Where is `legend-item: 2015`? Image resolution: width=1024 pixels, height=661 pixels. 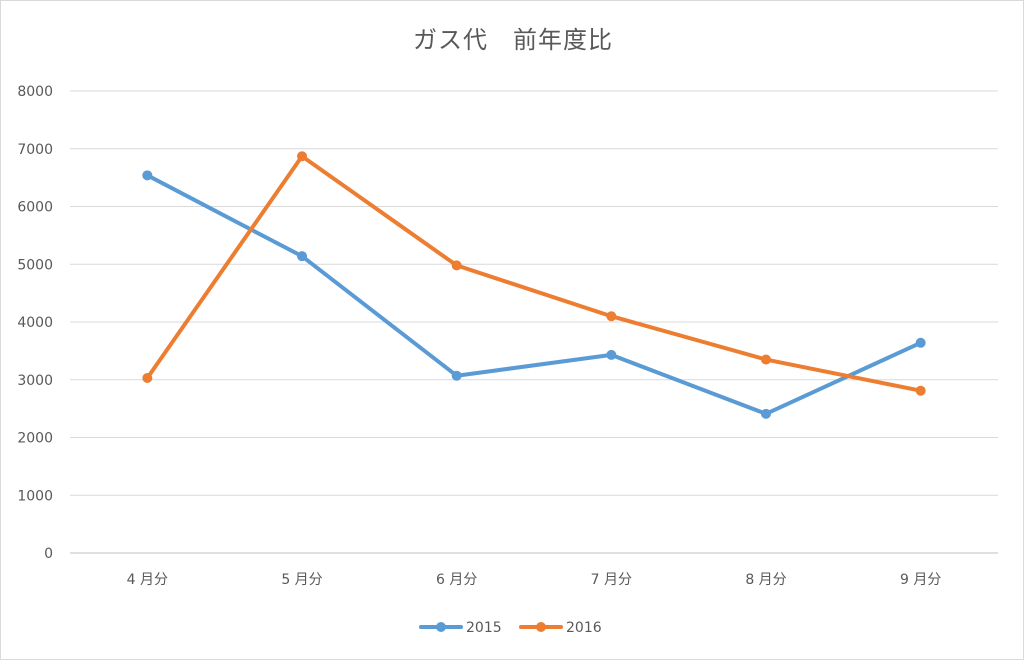 legend-item: 2015 is located at coordinates (460, 628).